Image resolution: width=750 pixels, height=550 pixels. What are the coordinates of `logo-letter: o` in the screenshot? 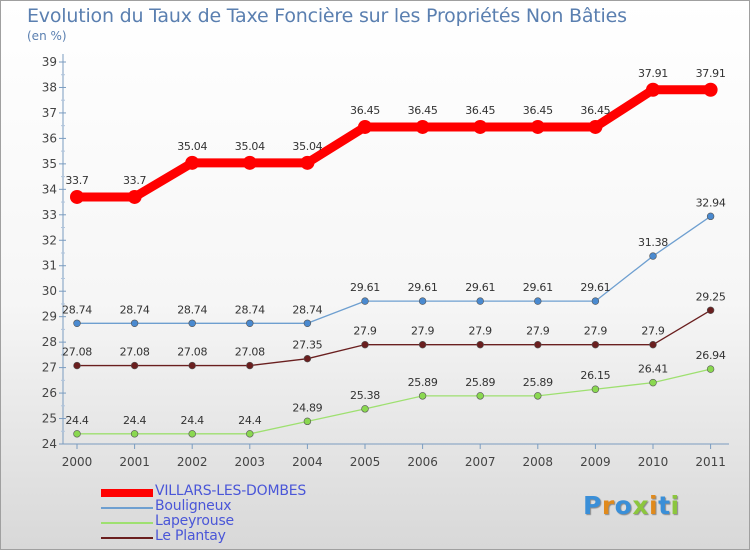 It's located at (623, 505).